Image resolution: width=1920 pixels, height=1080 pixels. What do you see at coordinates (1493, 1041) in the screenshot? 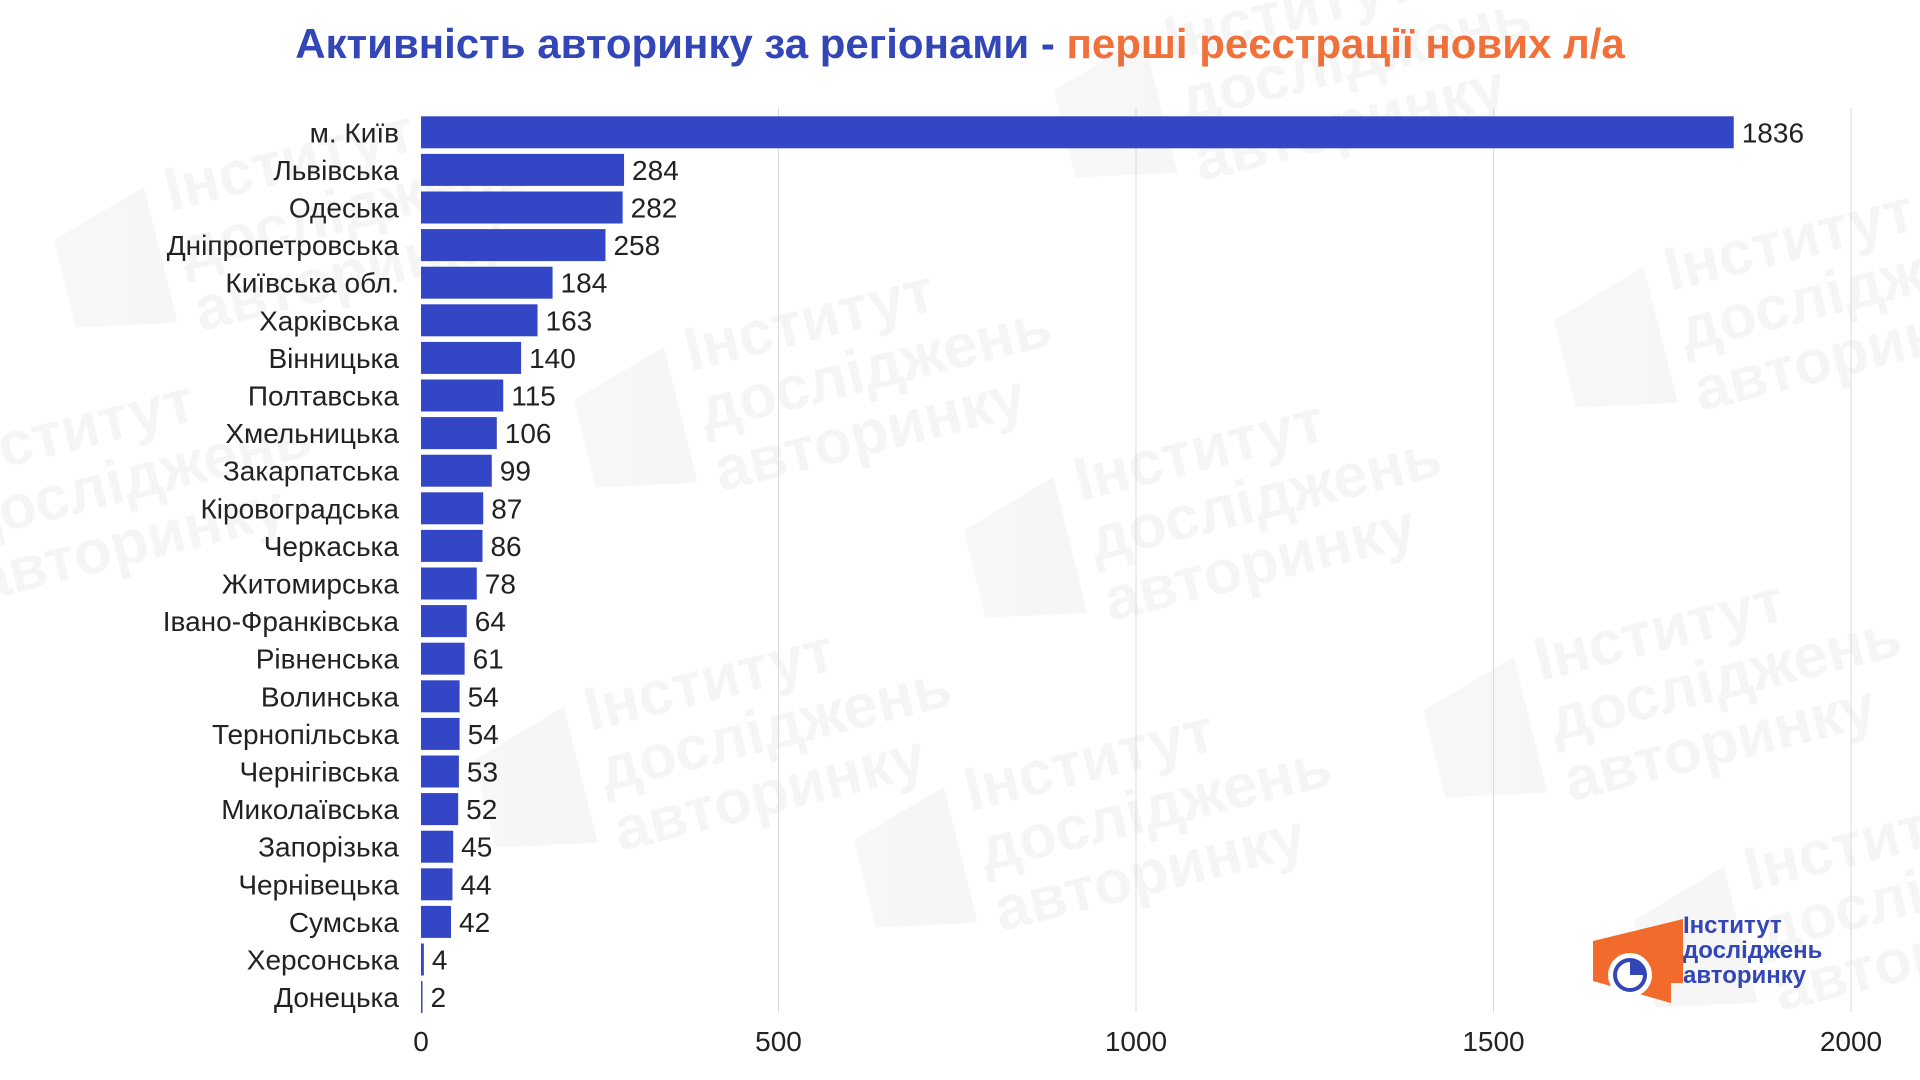
I see `x-tick-label: 1500` at bounding box center [1493, 1041].